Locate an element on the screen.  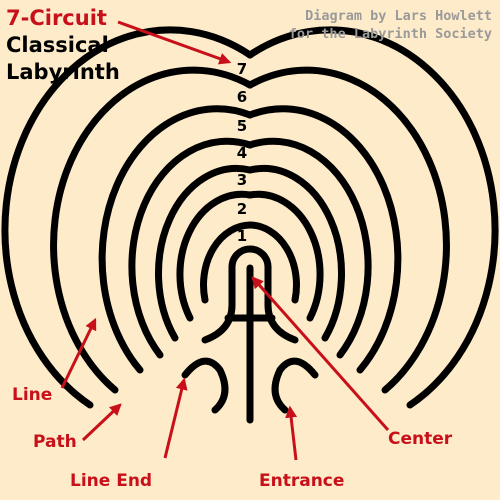
arrow-path is located at coordinates (101, 422).